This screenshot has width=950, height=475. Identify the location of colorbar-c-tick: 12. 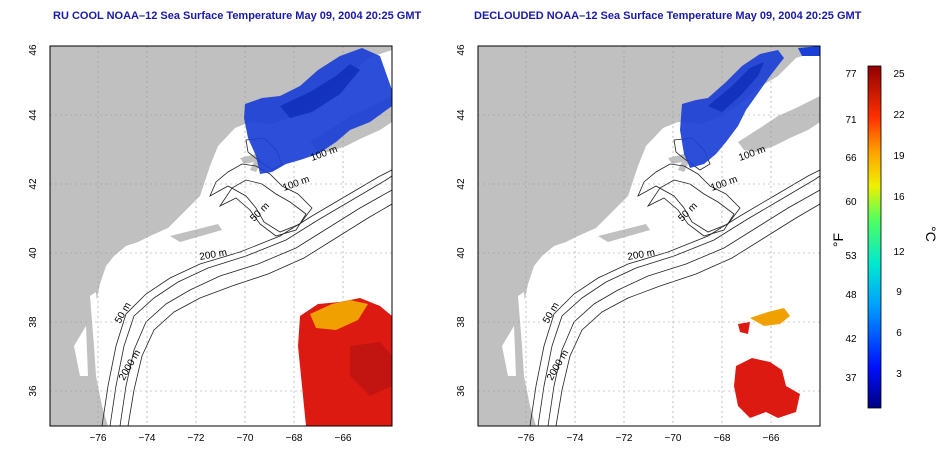
(899, 252).